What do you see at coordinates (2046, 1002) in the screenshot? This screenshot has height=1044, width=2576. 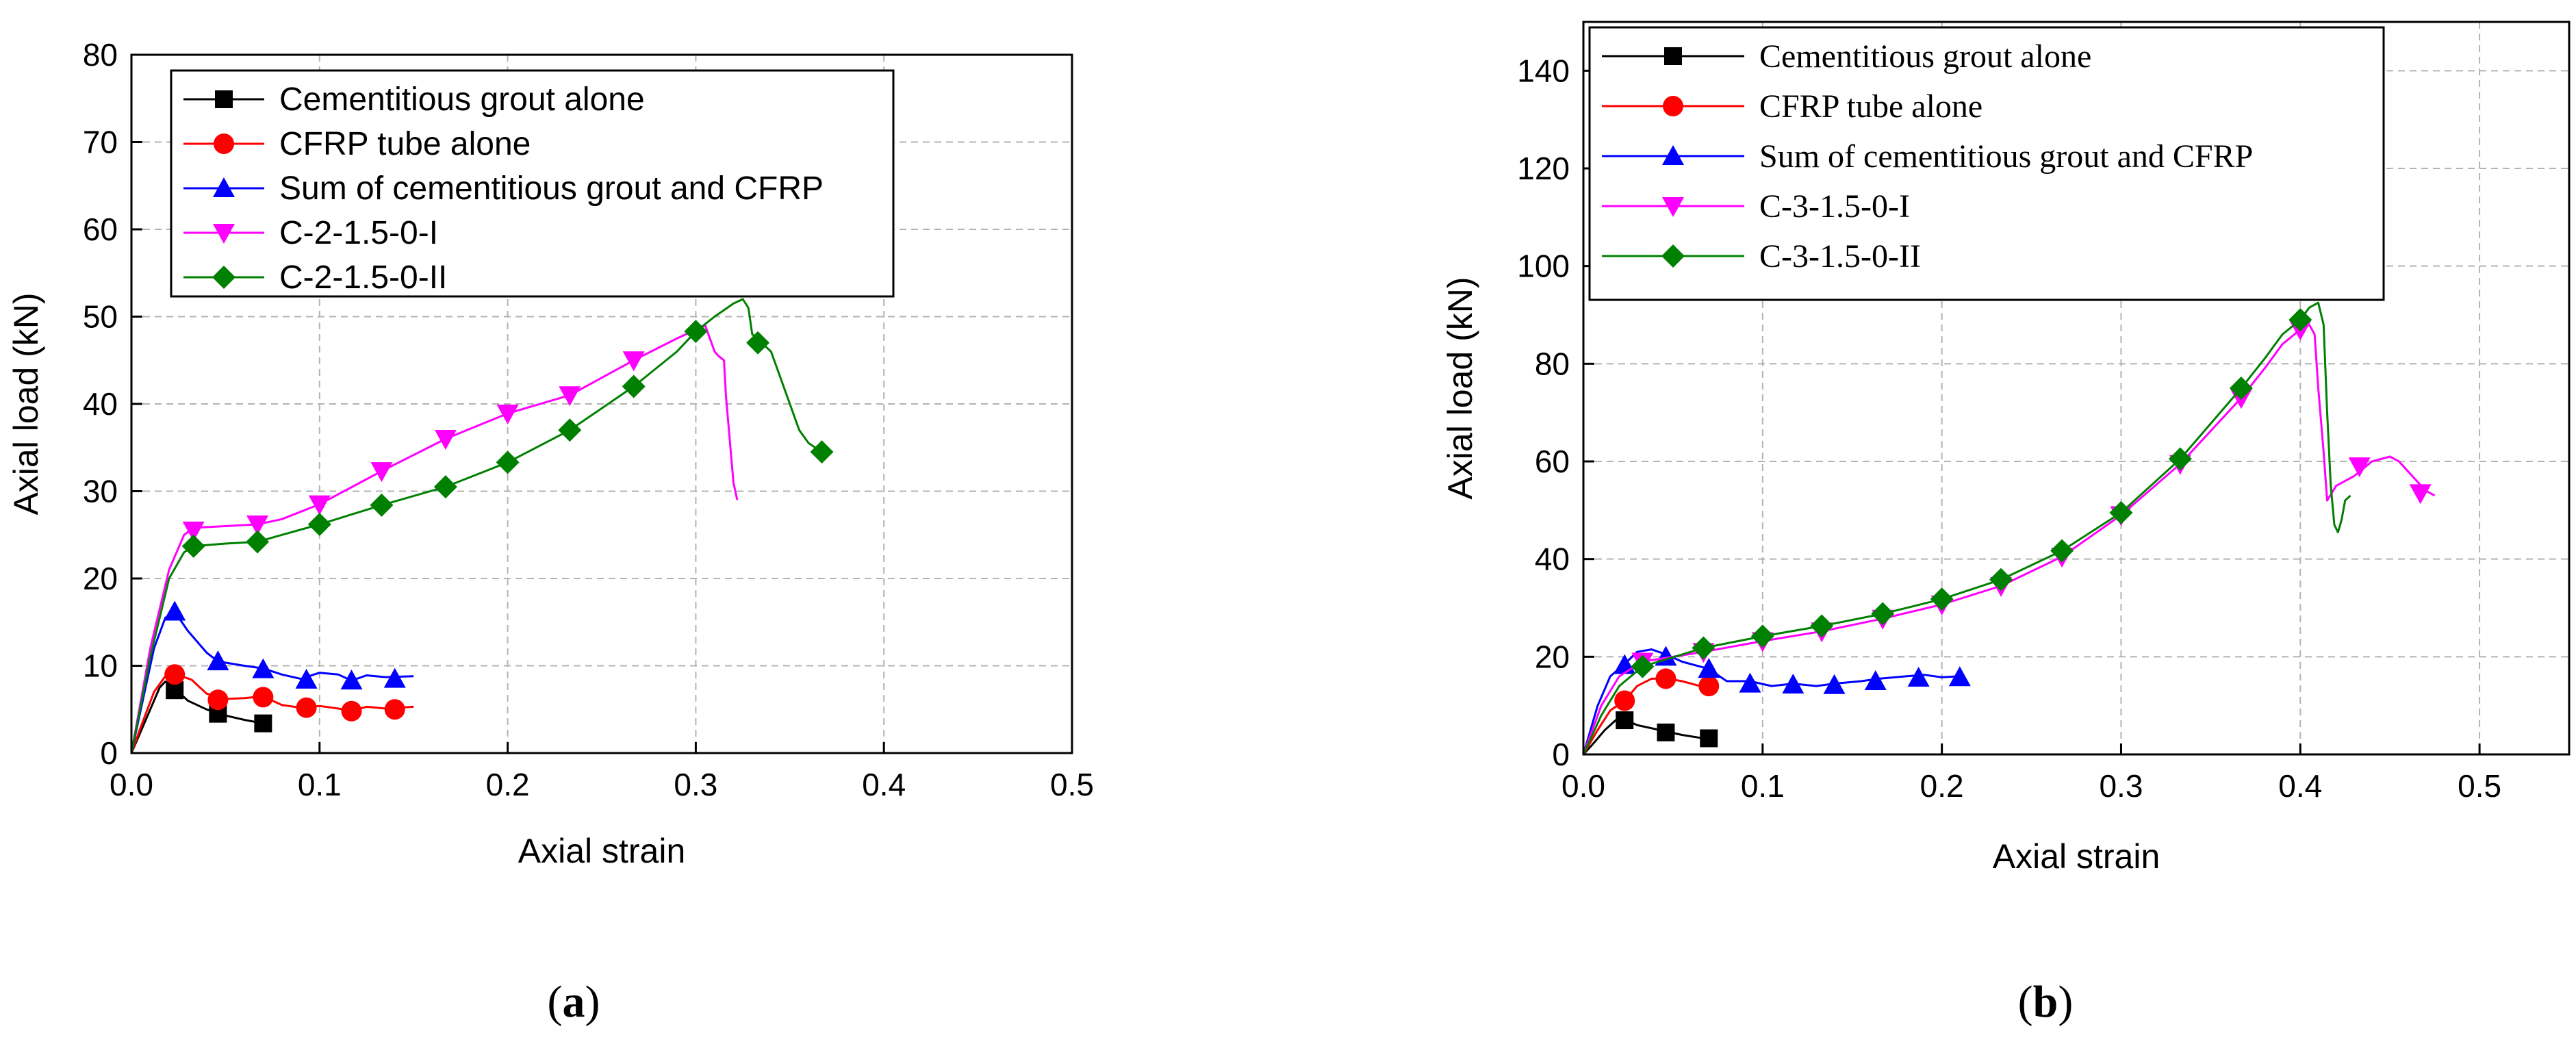 I see `chart-caption: (b)` at bounding box center [2046, 1002].